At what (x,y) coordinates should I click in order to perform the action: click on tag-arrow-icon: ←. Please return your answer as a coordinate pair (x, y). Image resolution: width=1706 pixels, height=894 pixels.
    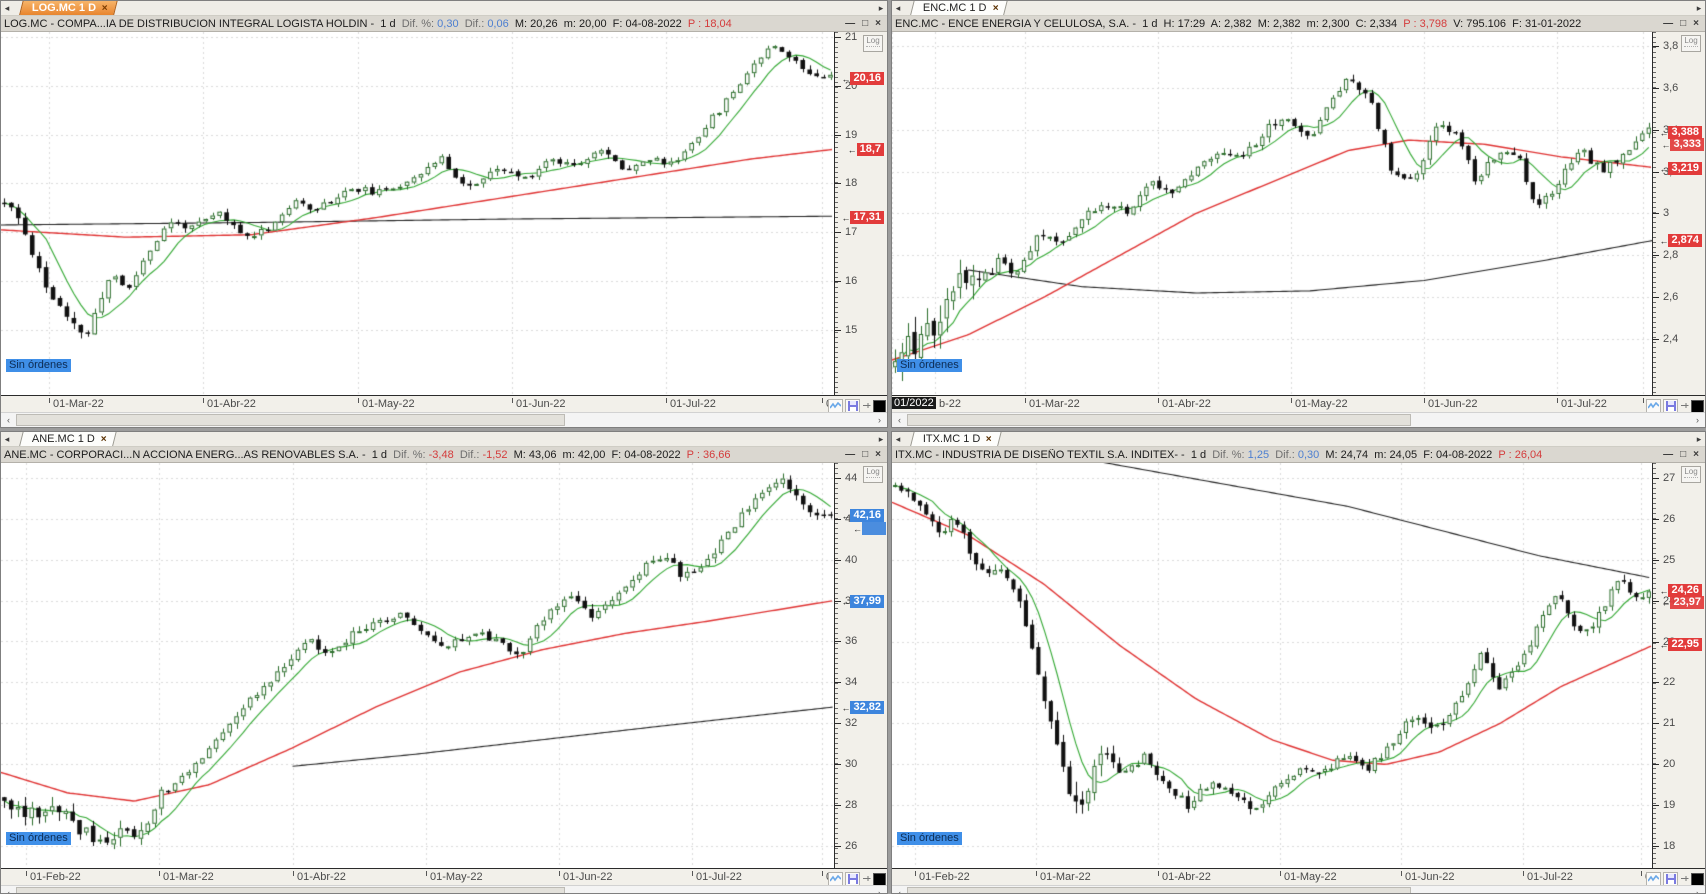
    Looking at the image, I should click on (1666, 602).